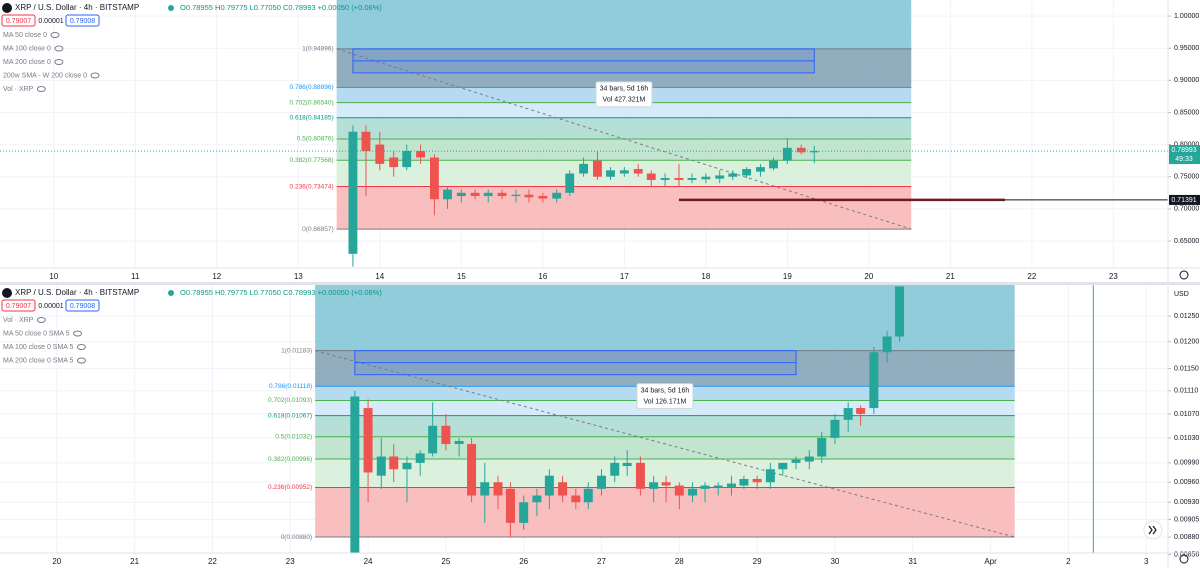  What do you see at coordinates (834, 561) in the screenshot?
I see `x-tick-label: 30` at bounding box center [834, 561].